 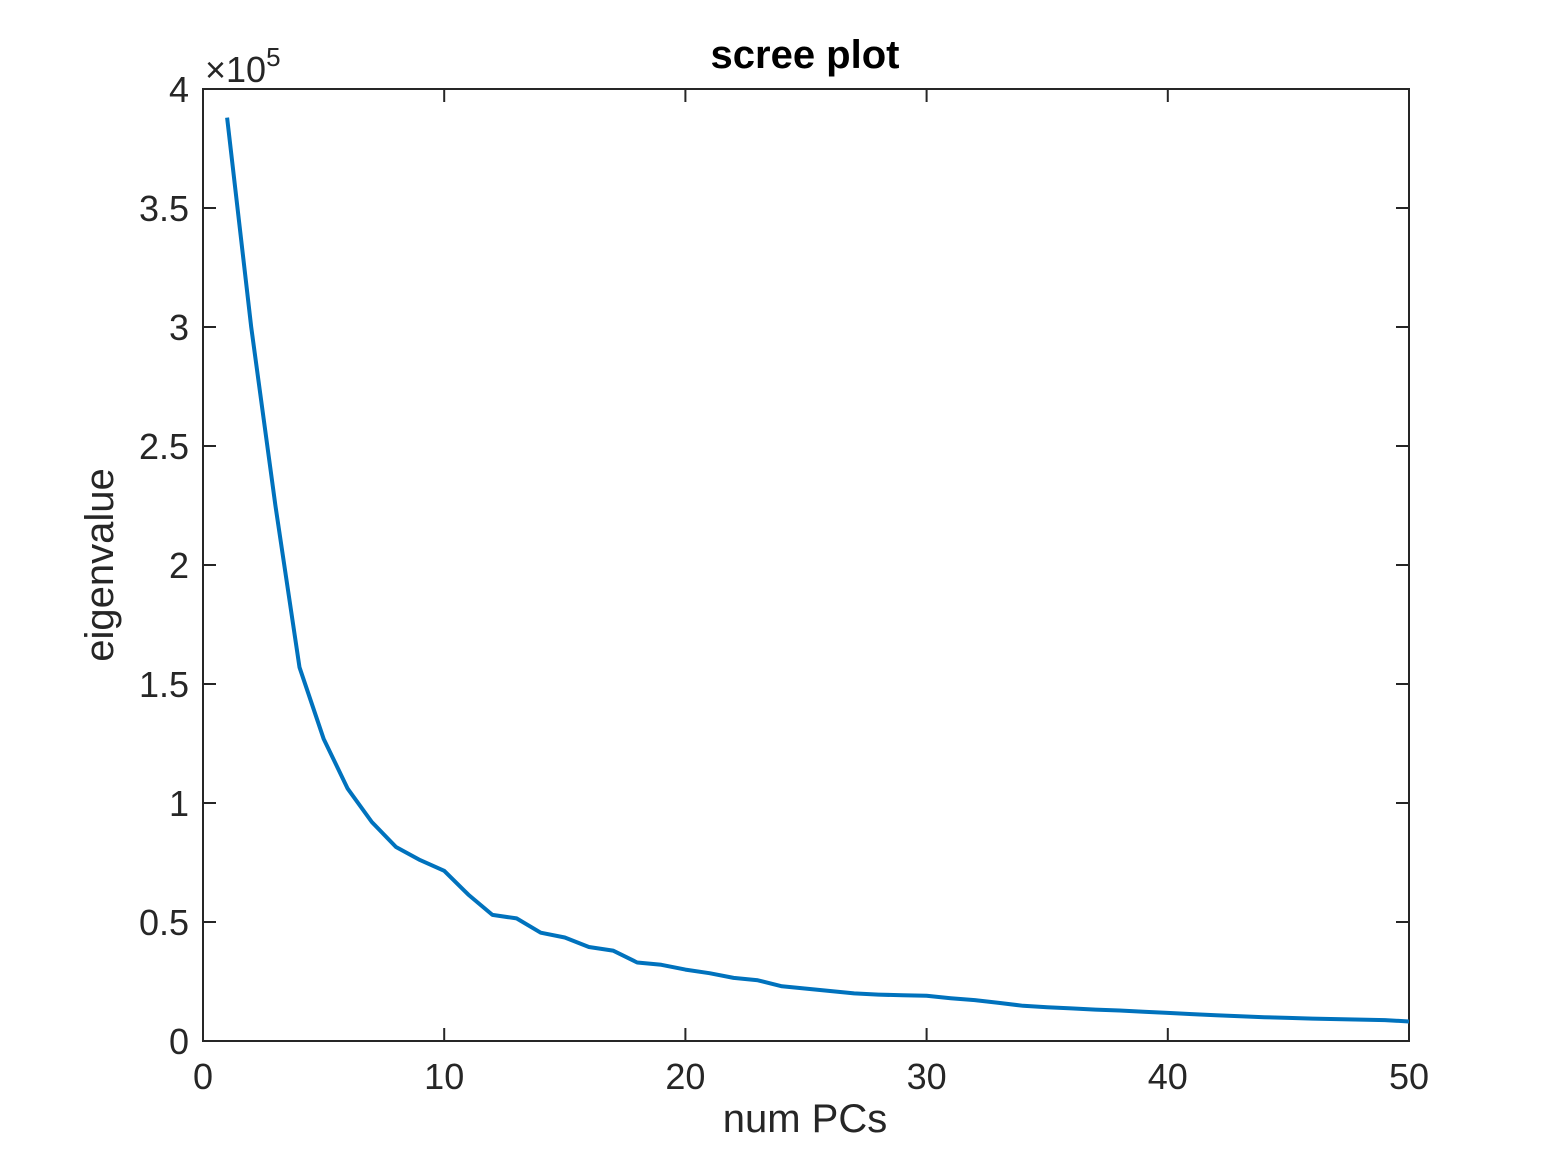 What do you see at coordinates (164, 208) in the screenshot?
I see `y-tick-label: 3.5` at bounding box center [164, 208].